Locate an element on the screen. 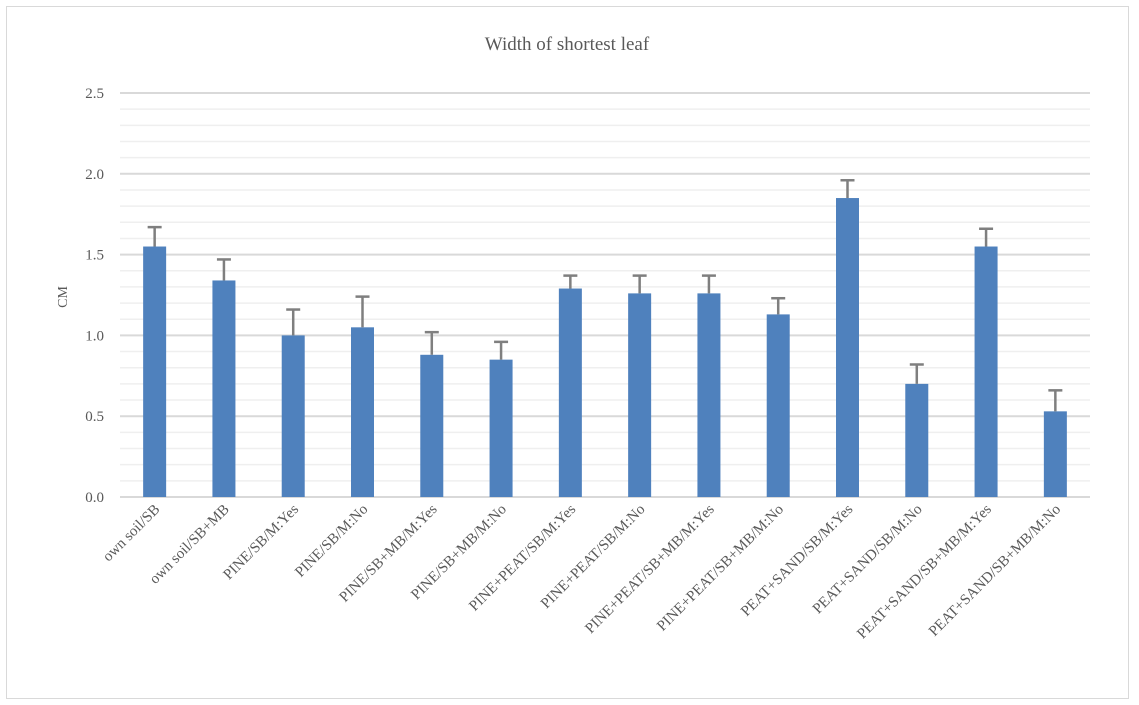 The height and width of the screenshot is (705, 1139). x-tick-label: PINE+PEAT/SB+MB/M:No is located at coordinates (720, 568).